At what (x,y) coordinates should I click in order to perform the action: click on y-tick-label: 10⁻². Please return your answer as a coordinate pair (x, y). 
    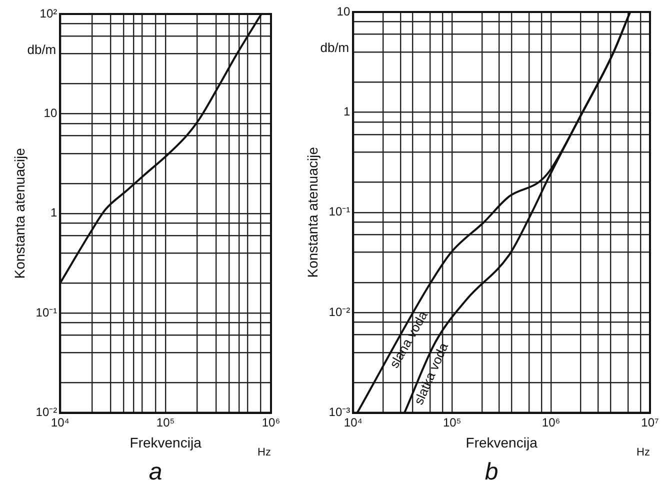
    Looking at the image, I should click on (339, 311).